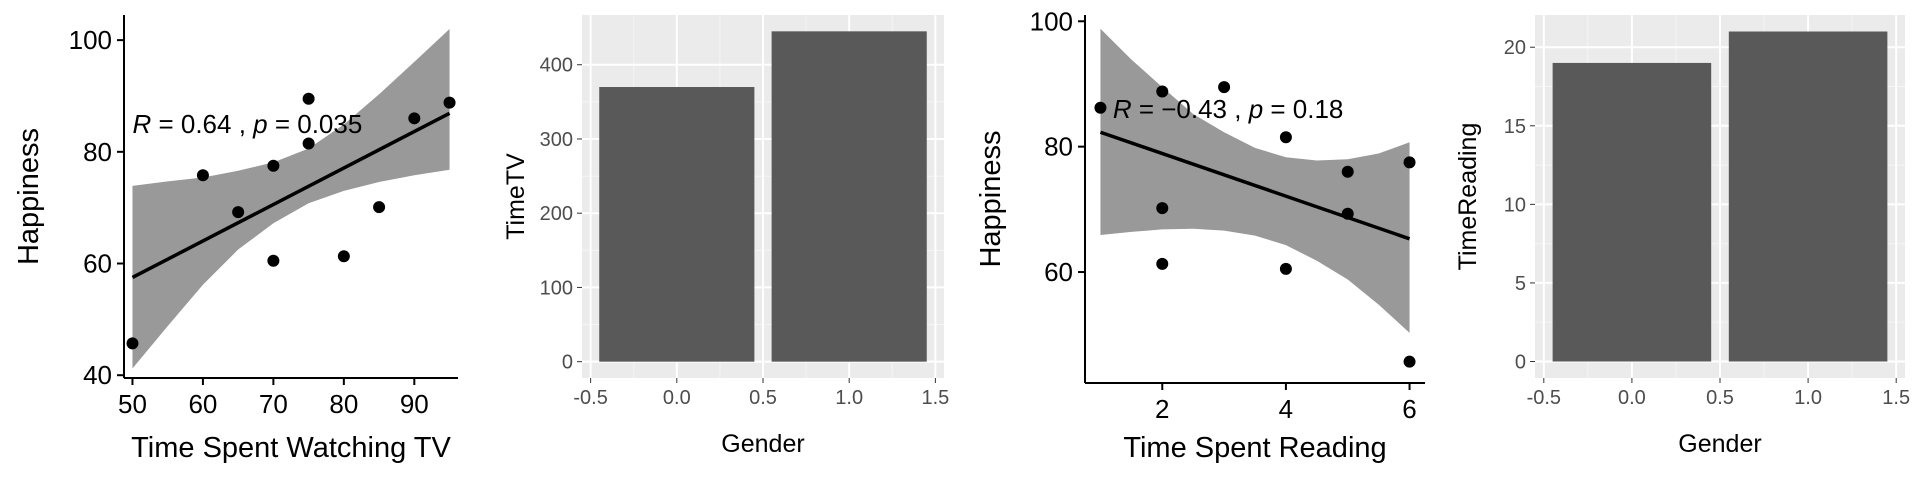 The height and width of the screenshot is (480, 1920). Describe the element at coordinates (1190, 109) in the screenshot. I see `r-value: = −0.43 ,` at that location.